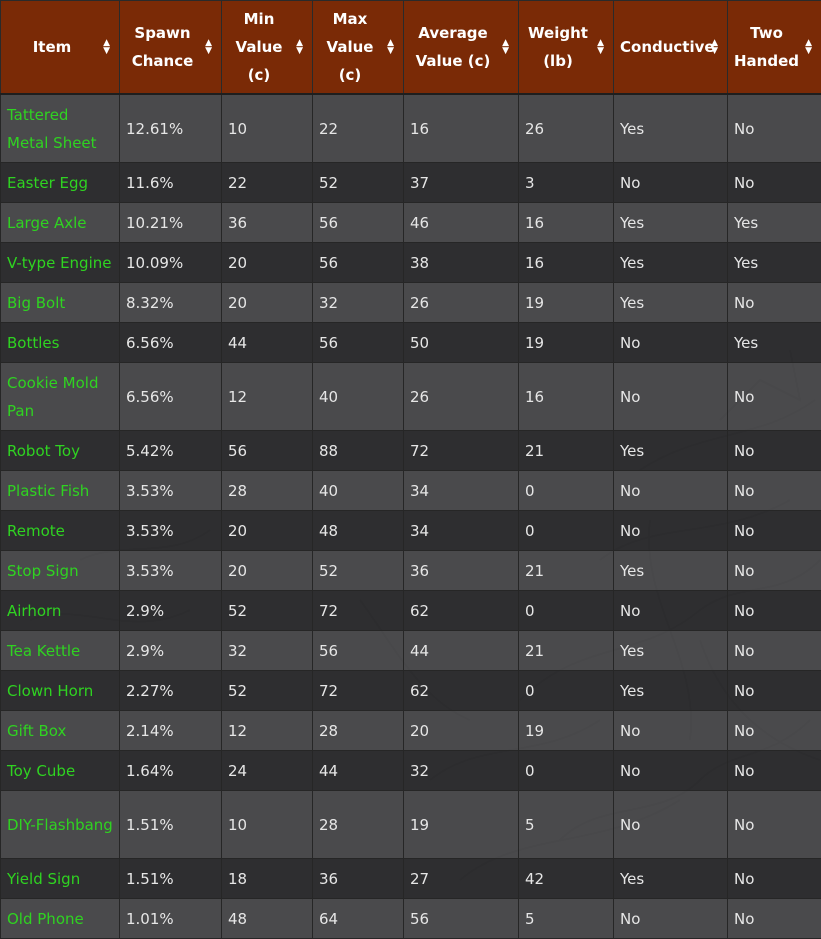 The image size is (821, 939). Describe the element at coordinates (52, 129) in the screenshot. I see `item-link: Tattered Metal Sheet` at that location.